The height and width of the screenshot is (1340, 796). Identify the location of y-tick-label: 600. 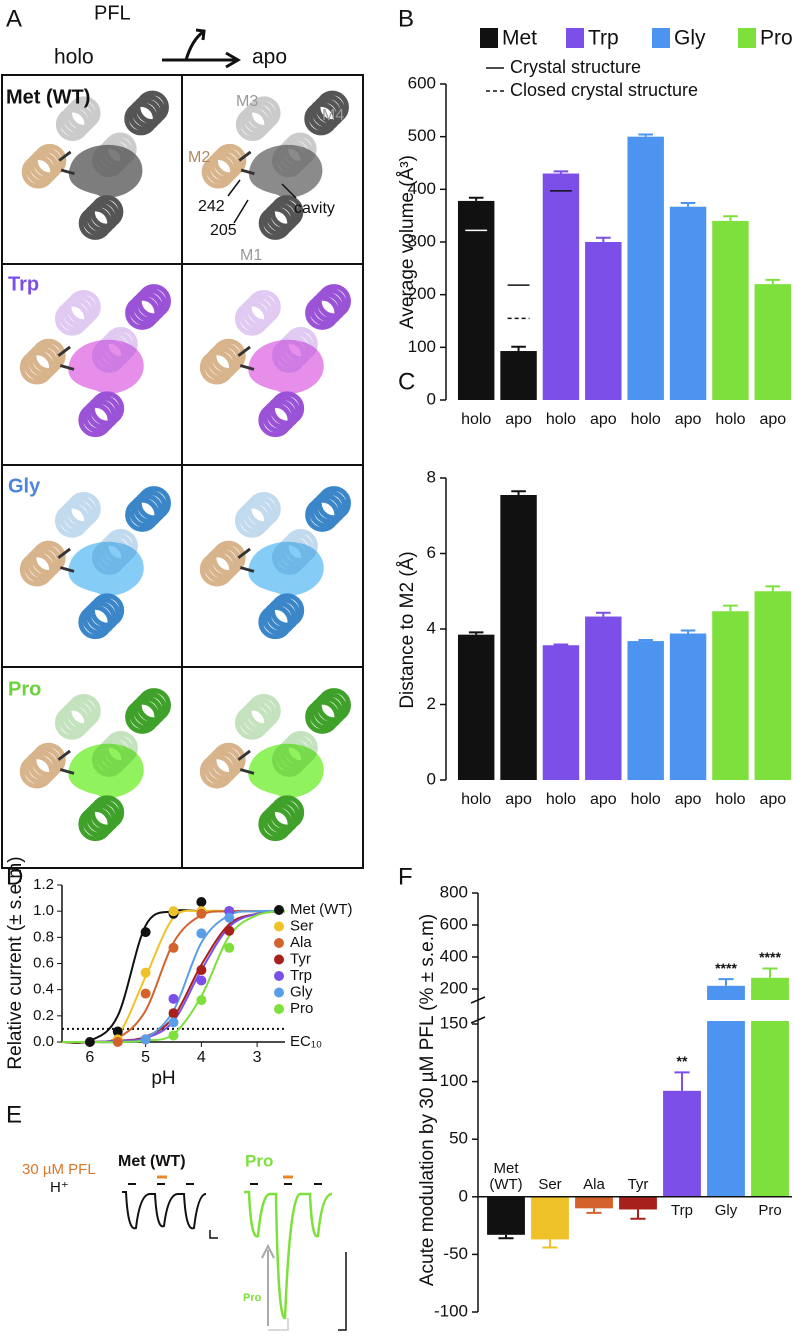
(454, 923).